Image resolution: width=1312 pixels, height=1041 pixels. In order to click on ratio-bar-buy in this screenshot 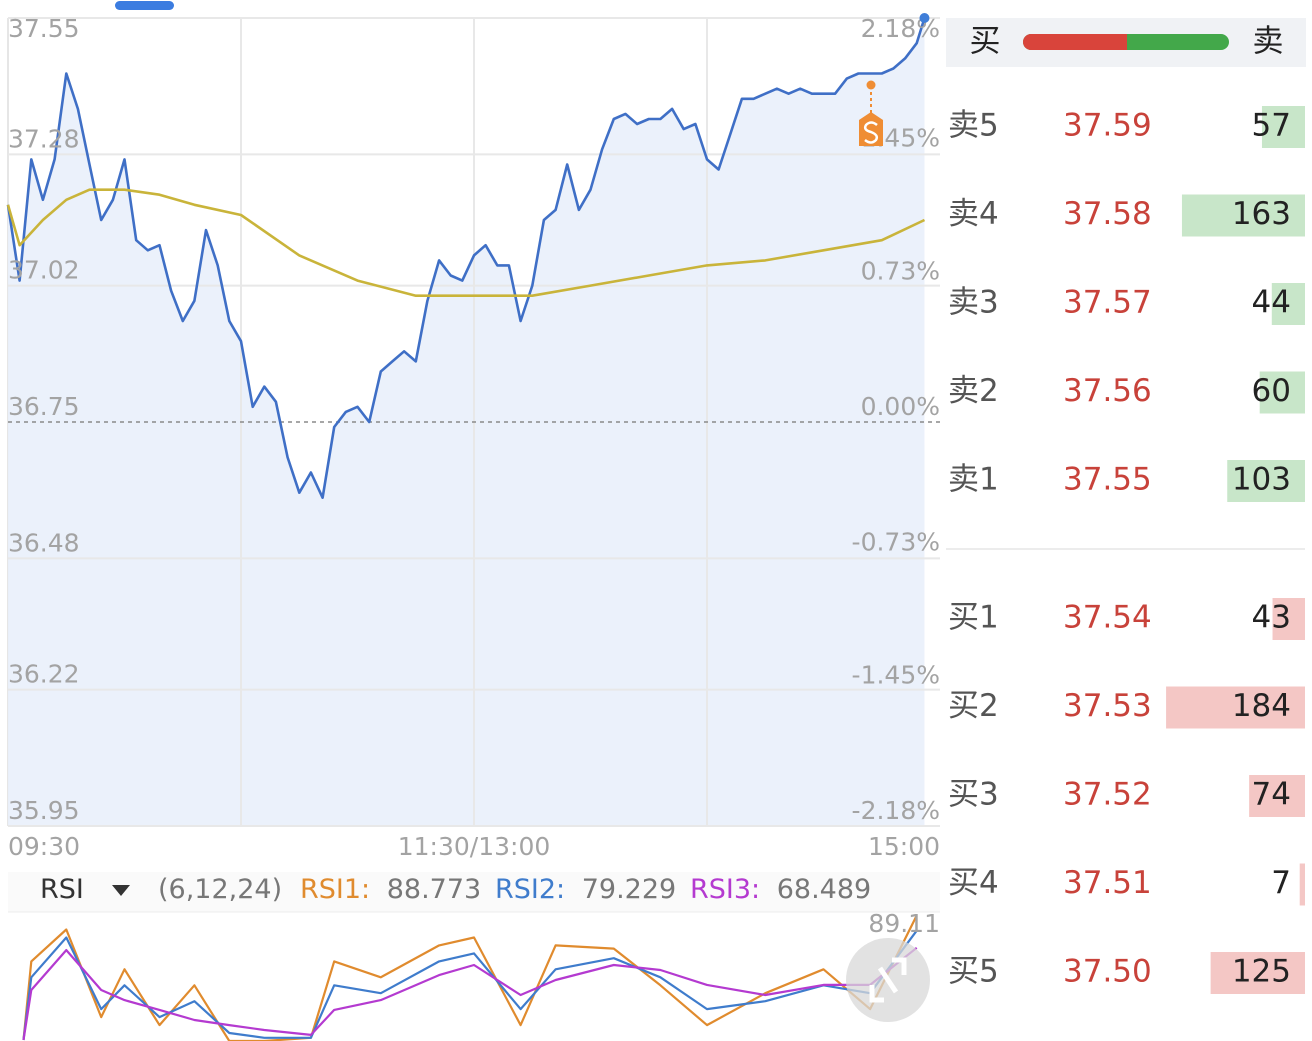, I will do `click(1075, 42)`.